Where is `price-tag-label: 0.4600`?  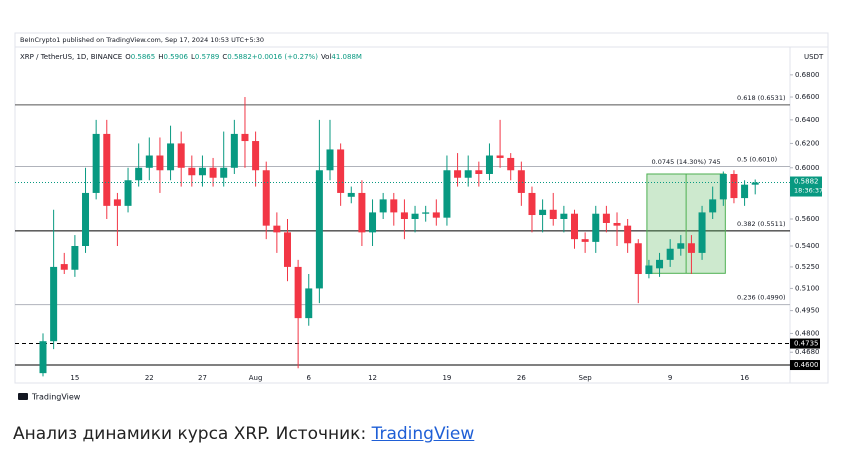
price-tag-label: 0.4600 is located at coordinates (806, 365).